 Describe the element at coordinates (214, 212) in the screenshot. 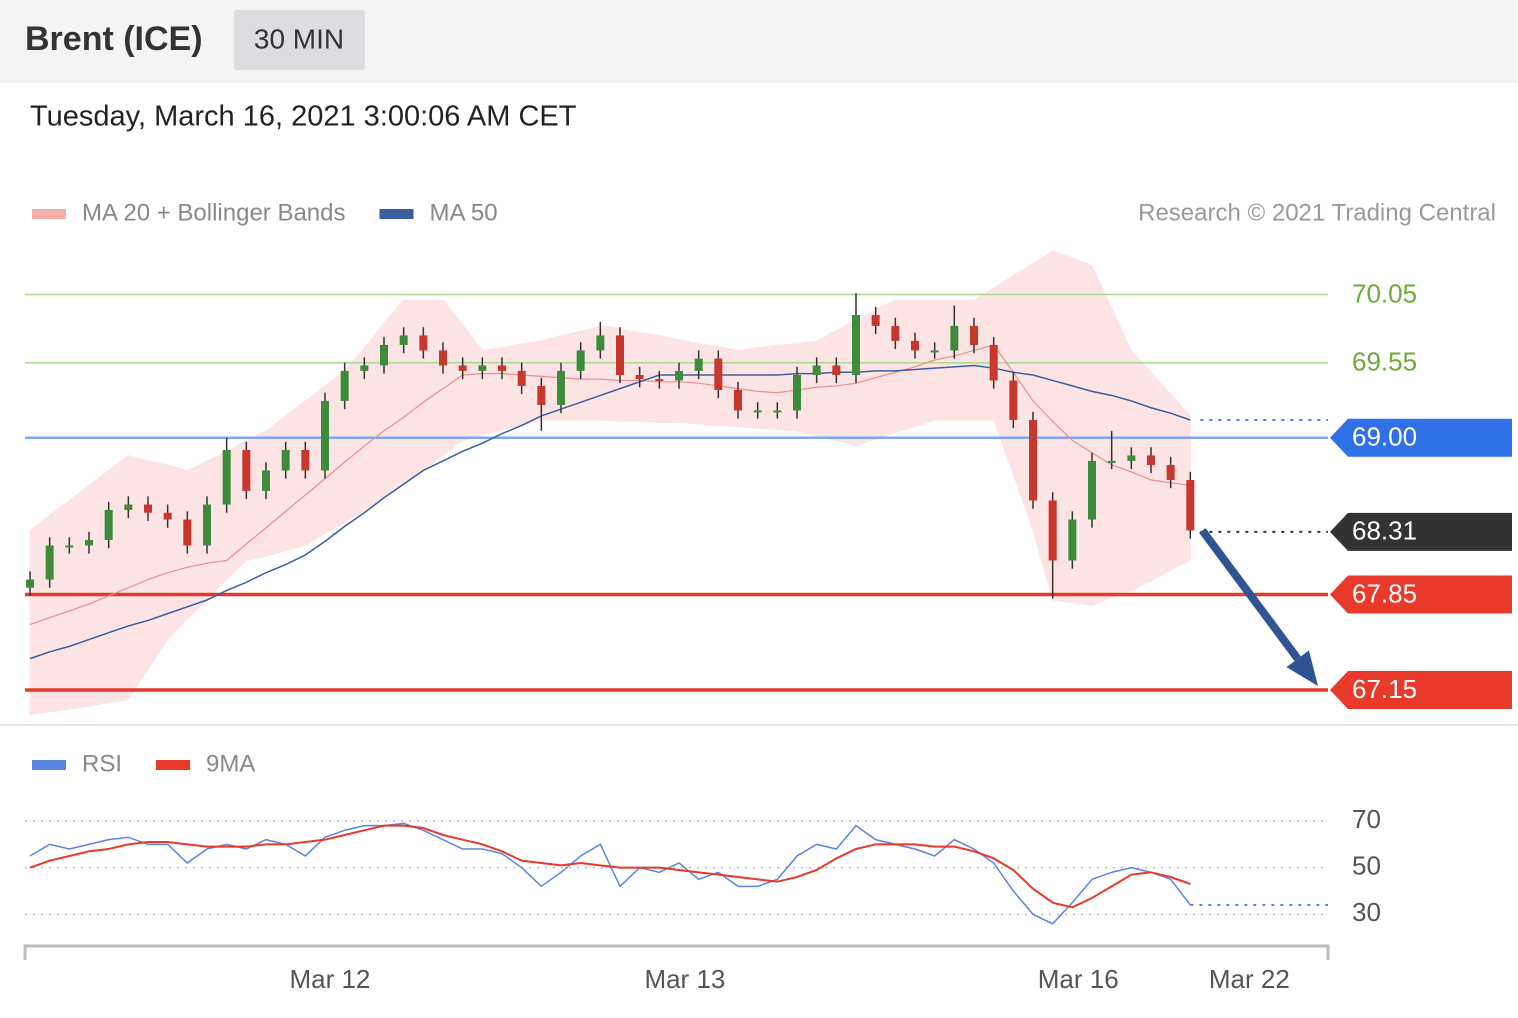

I see `legend-label: MA 20 + Bollinger Bands` at that location.